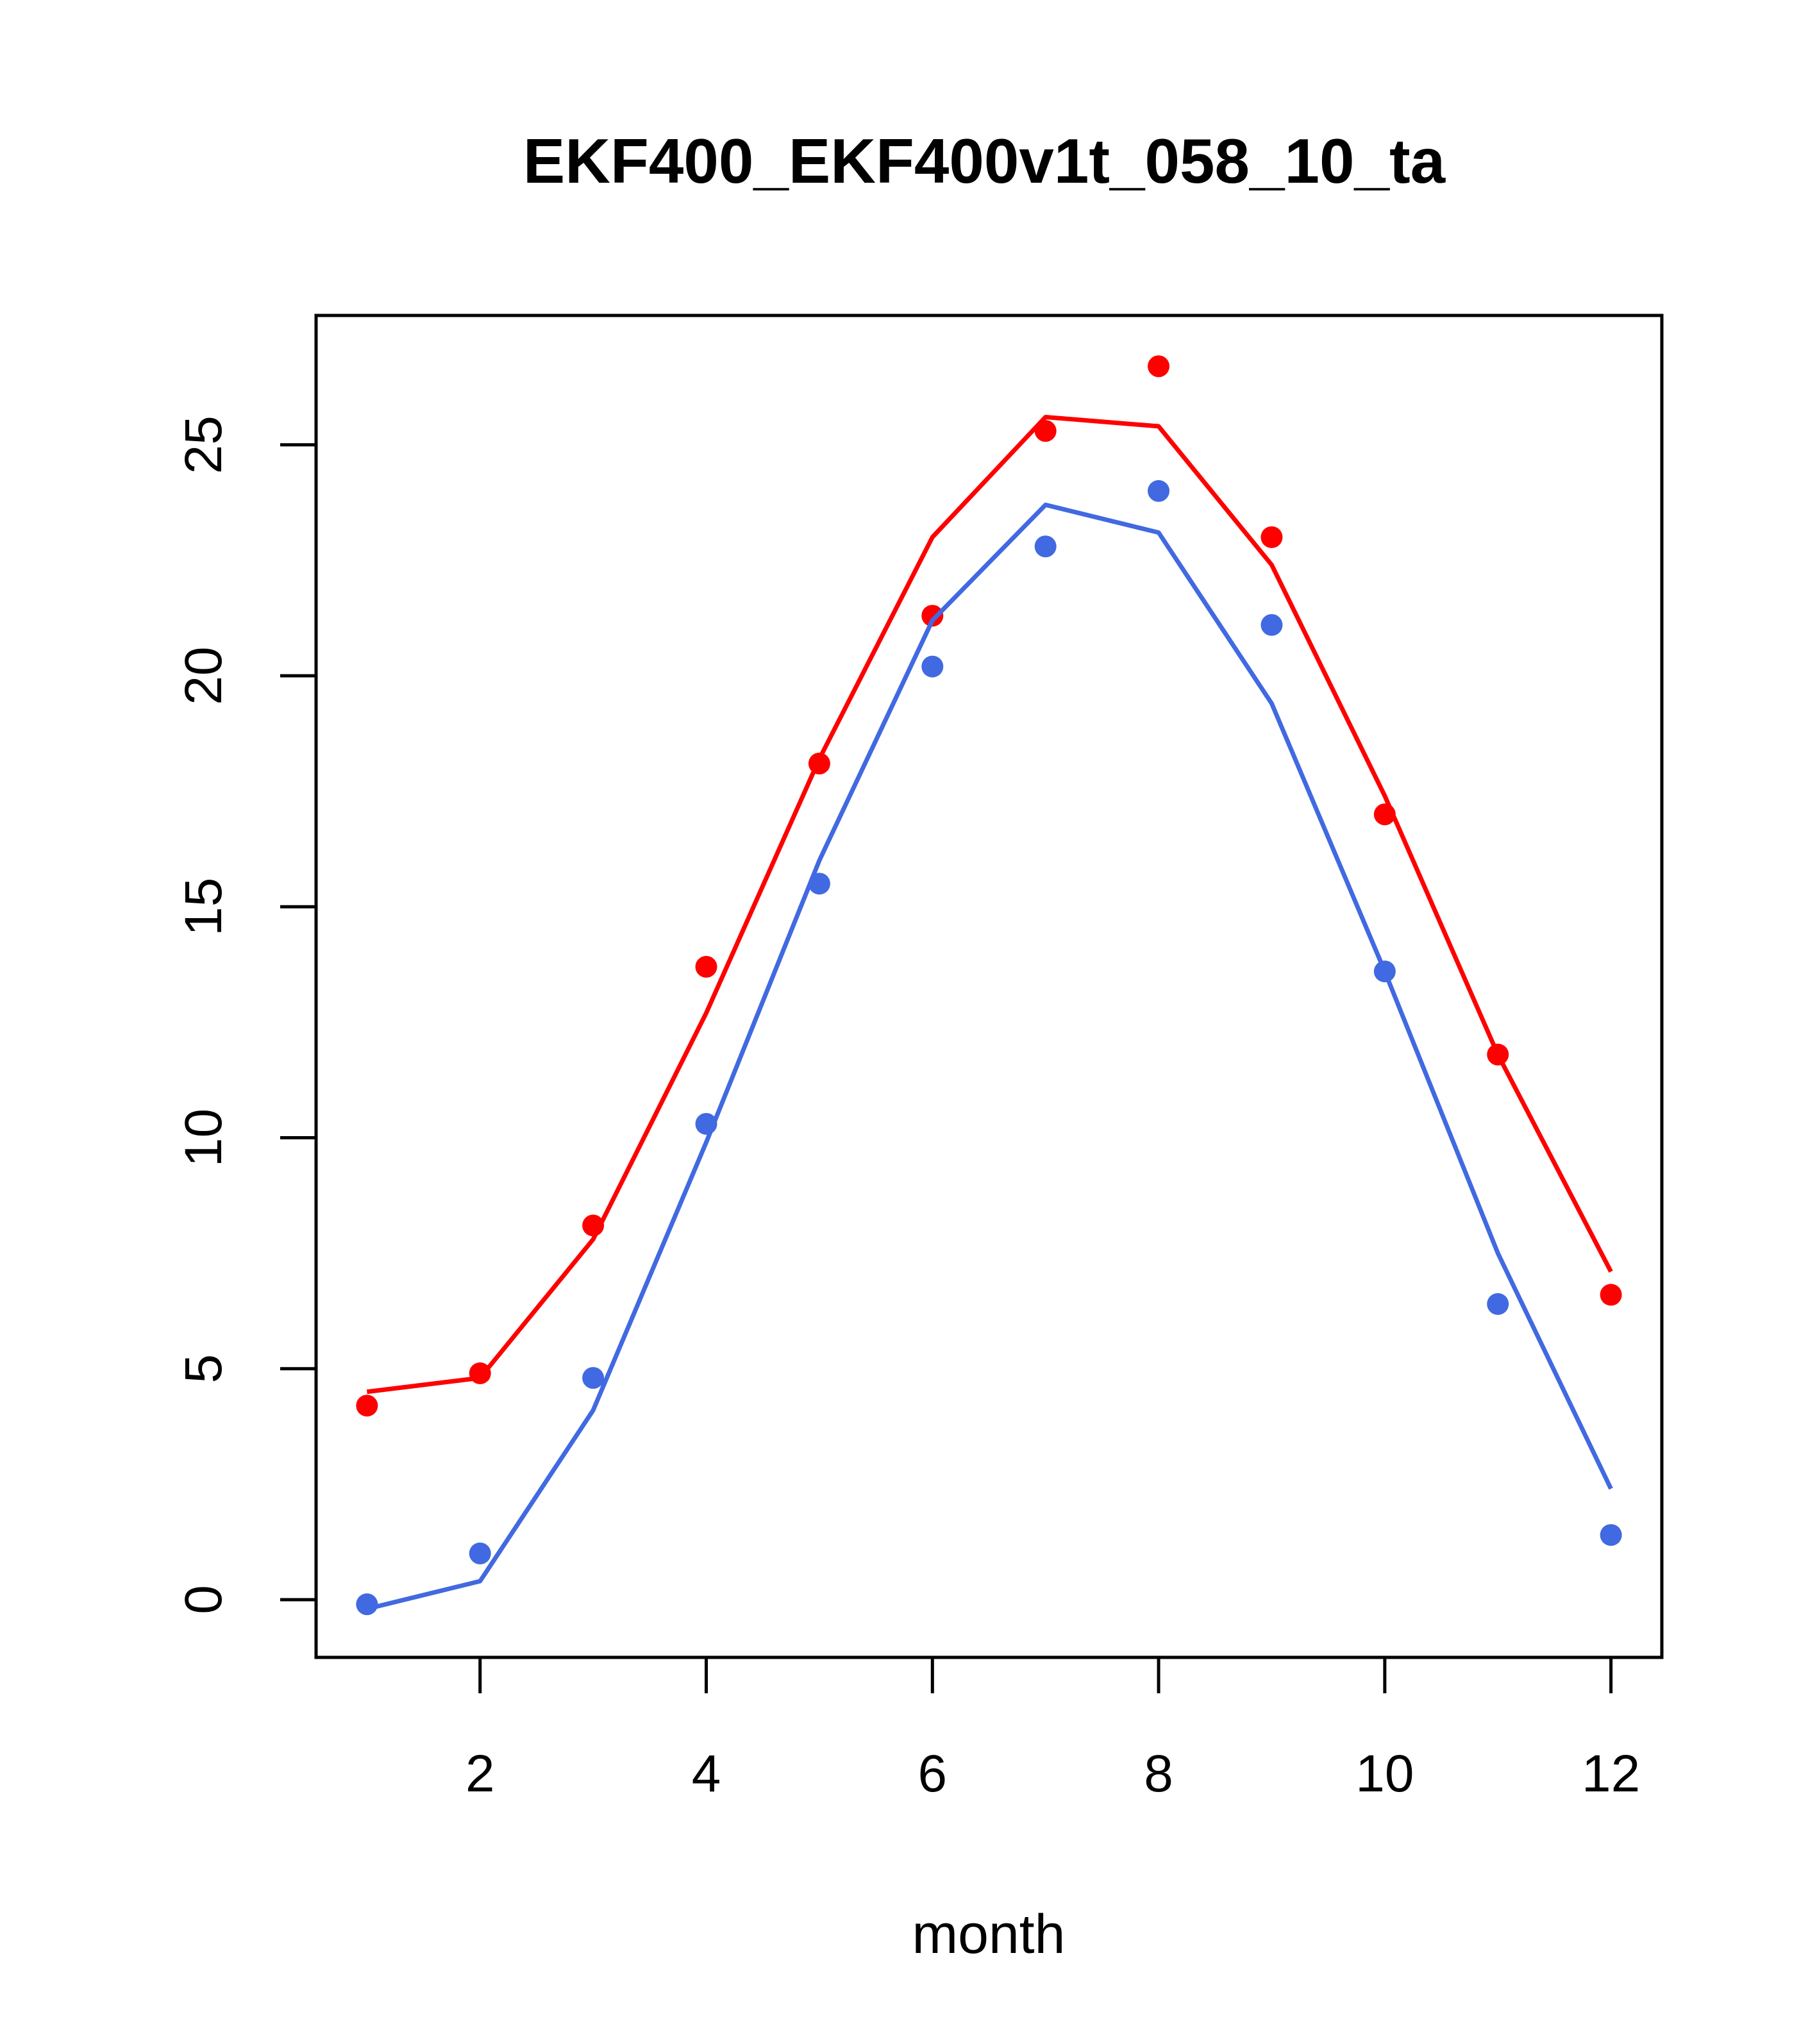 The image size is (1817, 2044). What do you see at coordinates (1385, 1774) in the screenshot?
I see `x-tick-label: 10` at bounding box center [1385, 1774].